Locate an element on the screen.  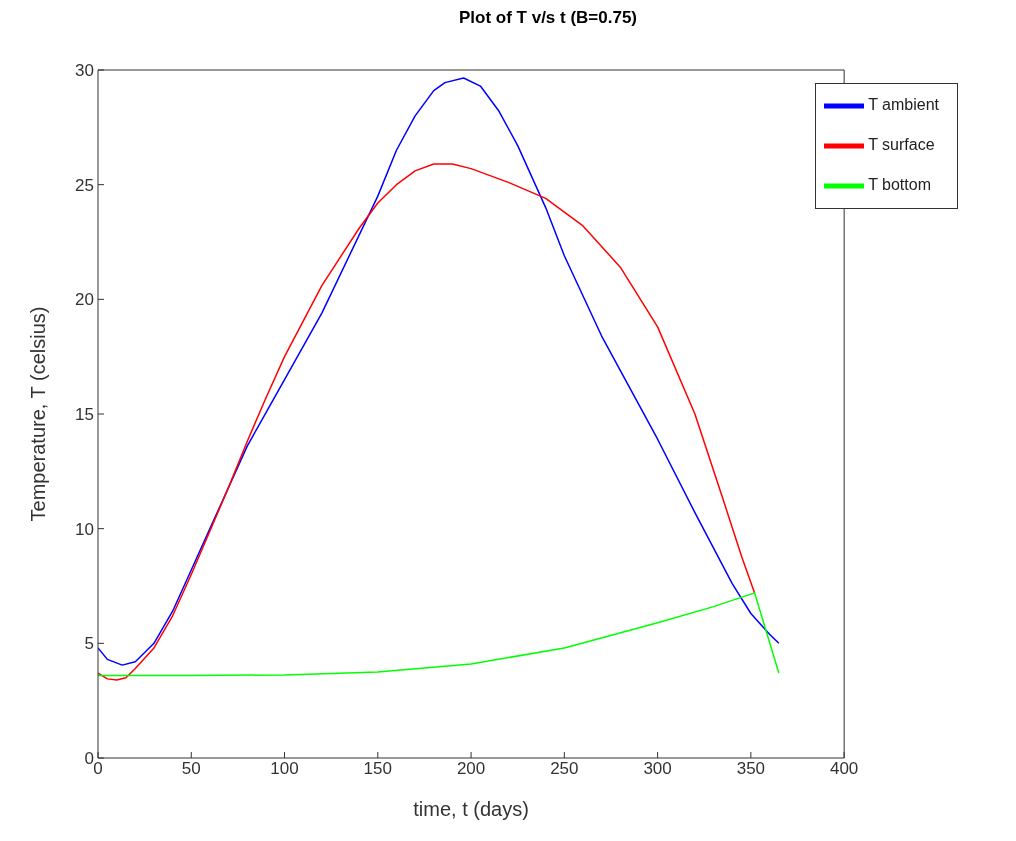
x-axis-title: time, t (days) is located at coordinates (471, 809).